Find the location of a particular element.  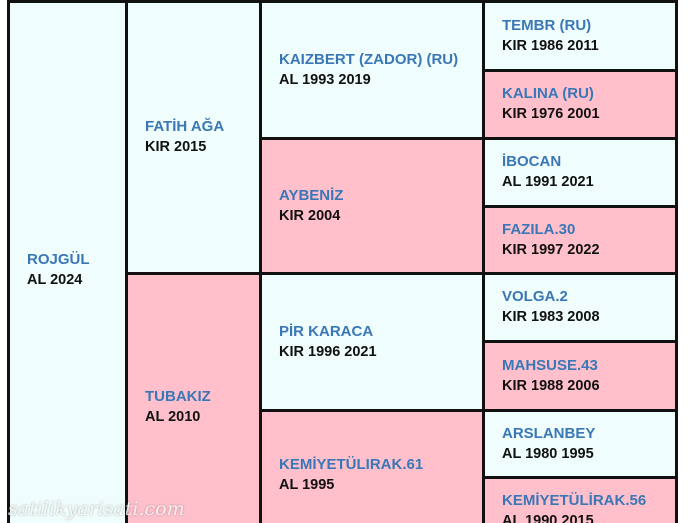

dam-dam-cell: KEMİYETÜLIRAK.61 AL 1995 is located at coordinates (372, 466).